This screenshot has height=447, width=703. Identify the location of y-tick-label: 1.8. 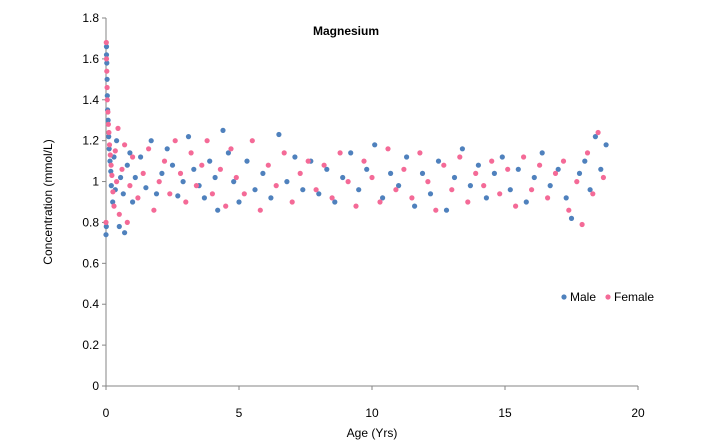
(90, 18).